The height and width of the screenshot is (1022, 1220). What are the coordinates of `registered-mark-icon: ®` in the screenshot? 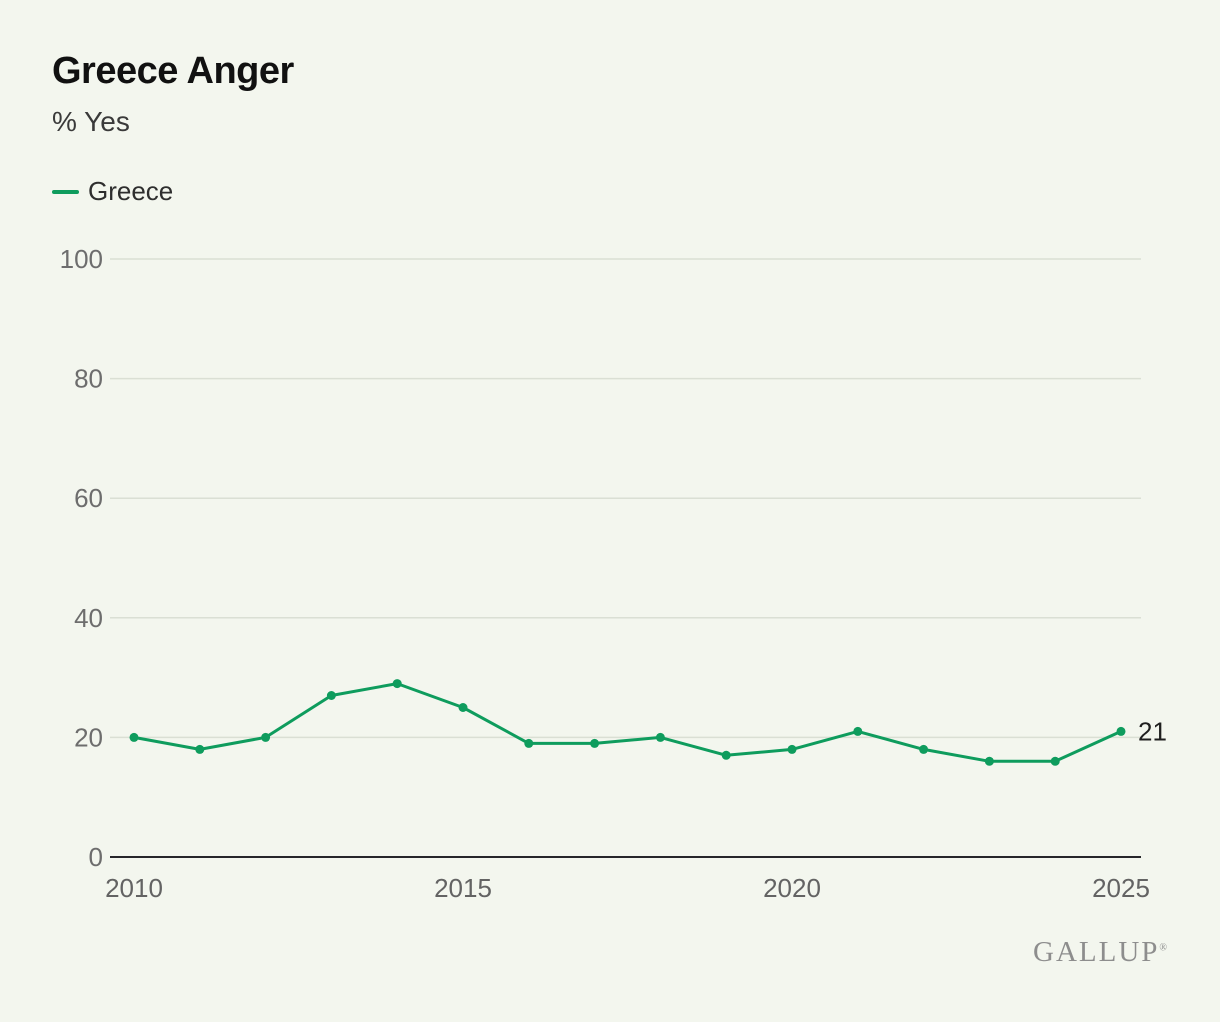 It's located at (1163, 948).